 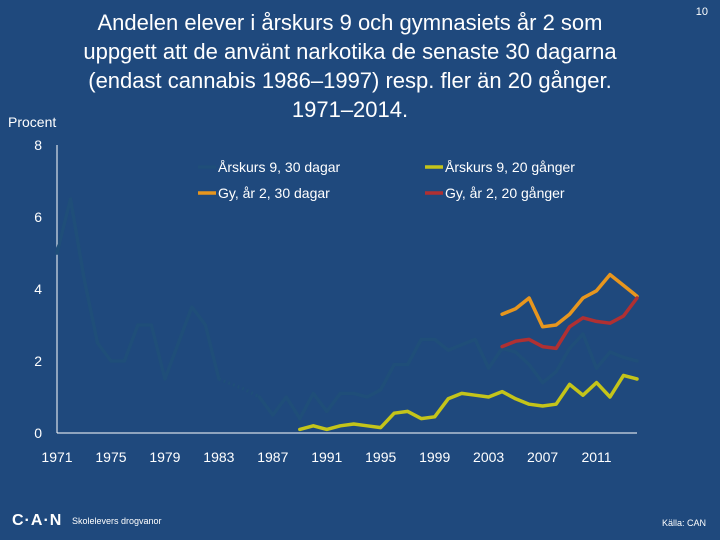 What do you see at coordinates (38, 433) in the screenshot?
I see `y-tick-label: 0` at bounding box center [38, 433].